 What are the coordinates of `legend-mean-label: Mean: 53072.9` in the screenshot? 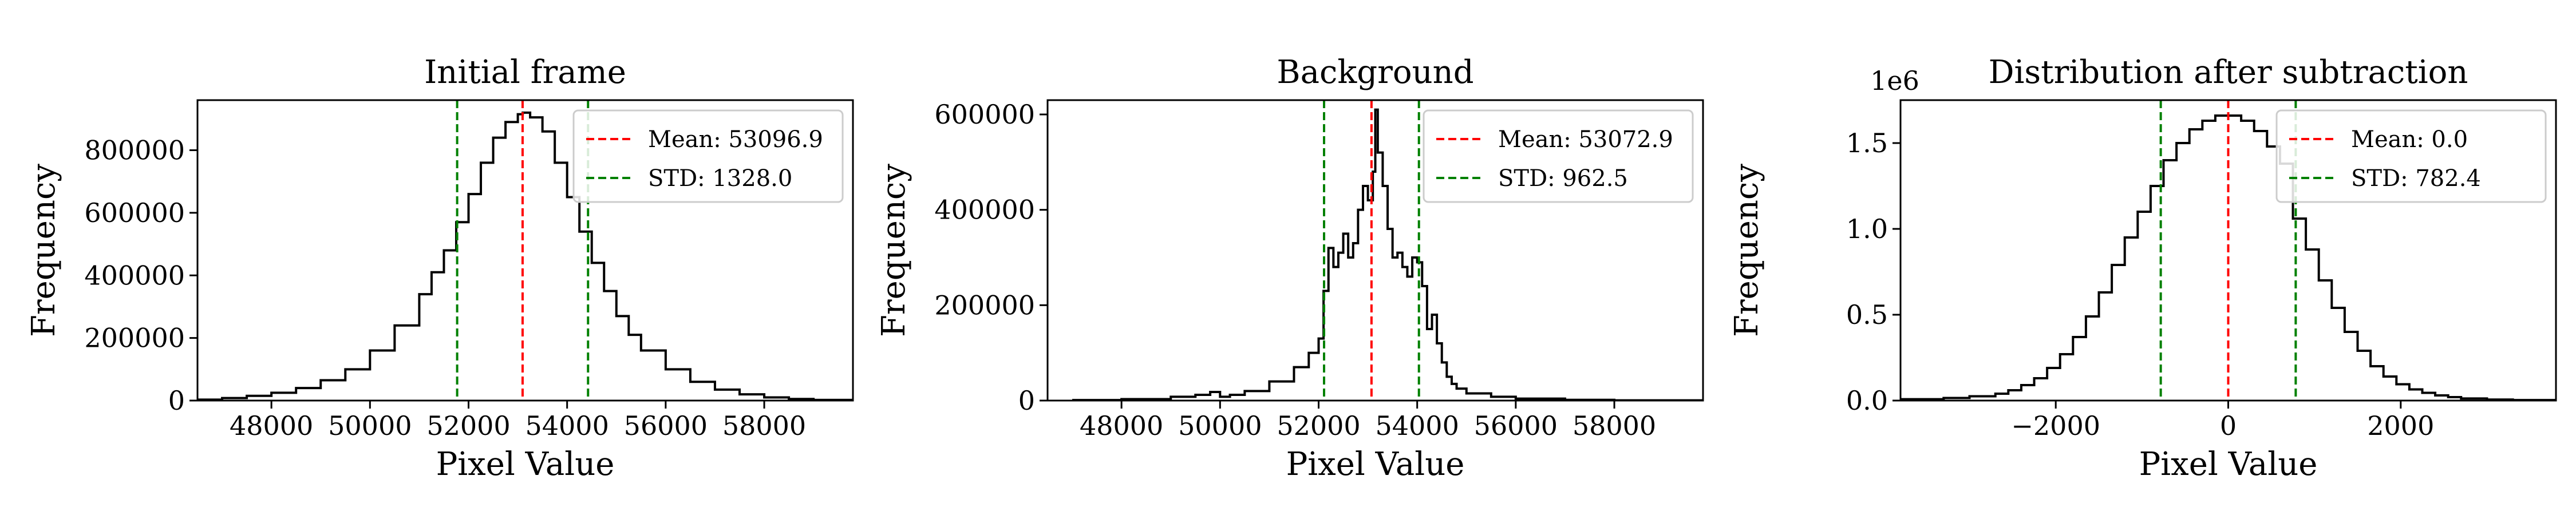 It's located at (1585, 139).